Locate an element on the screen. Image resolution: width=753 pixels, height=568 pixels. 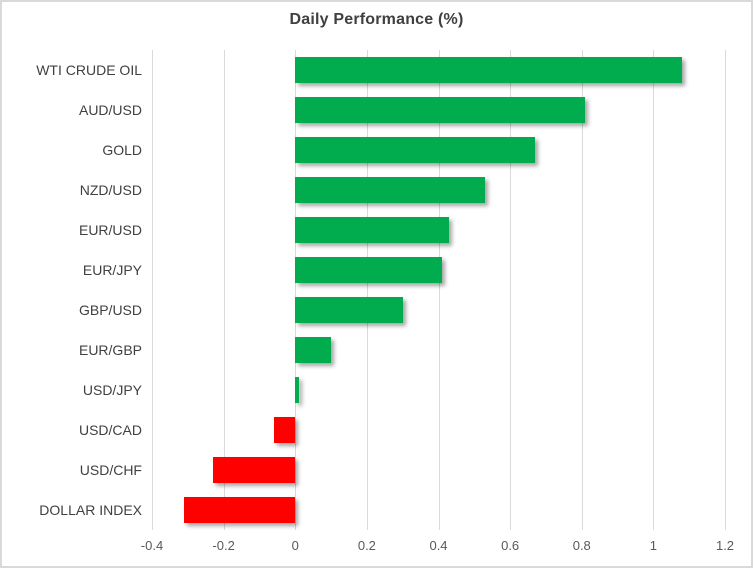
category-label-eur-gbp: EUR/GBP is located at coordinates (110, 350).